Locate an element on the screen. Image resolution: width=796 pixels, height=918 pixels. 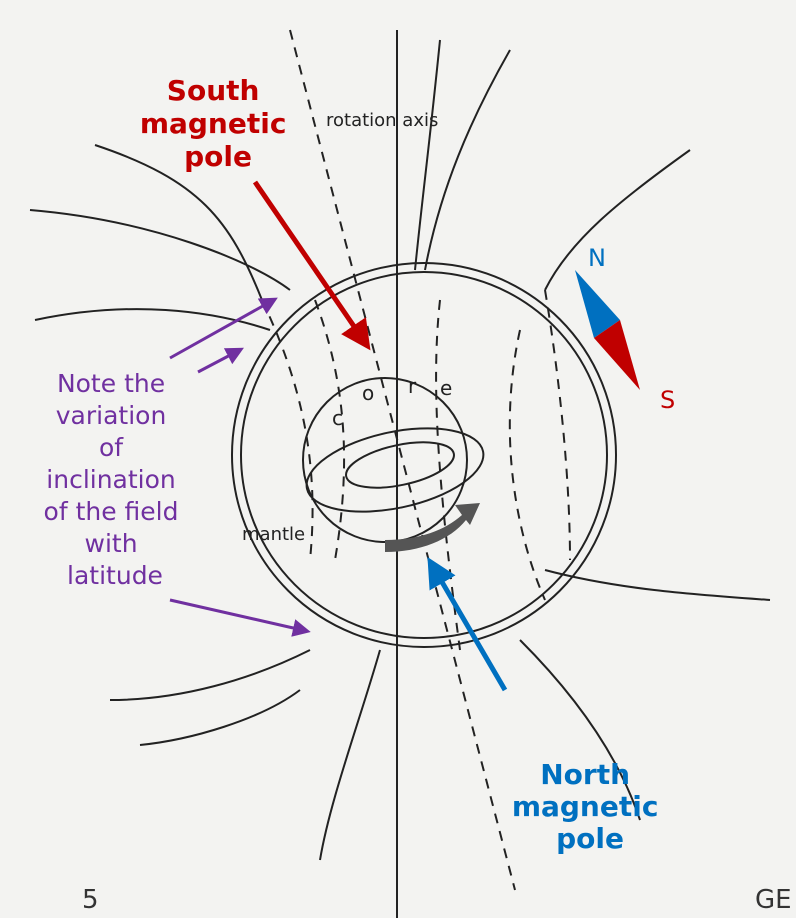
footer-text: GE is located at coordinates (773, 900).